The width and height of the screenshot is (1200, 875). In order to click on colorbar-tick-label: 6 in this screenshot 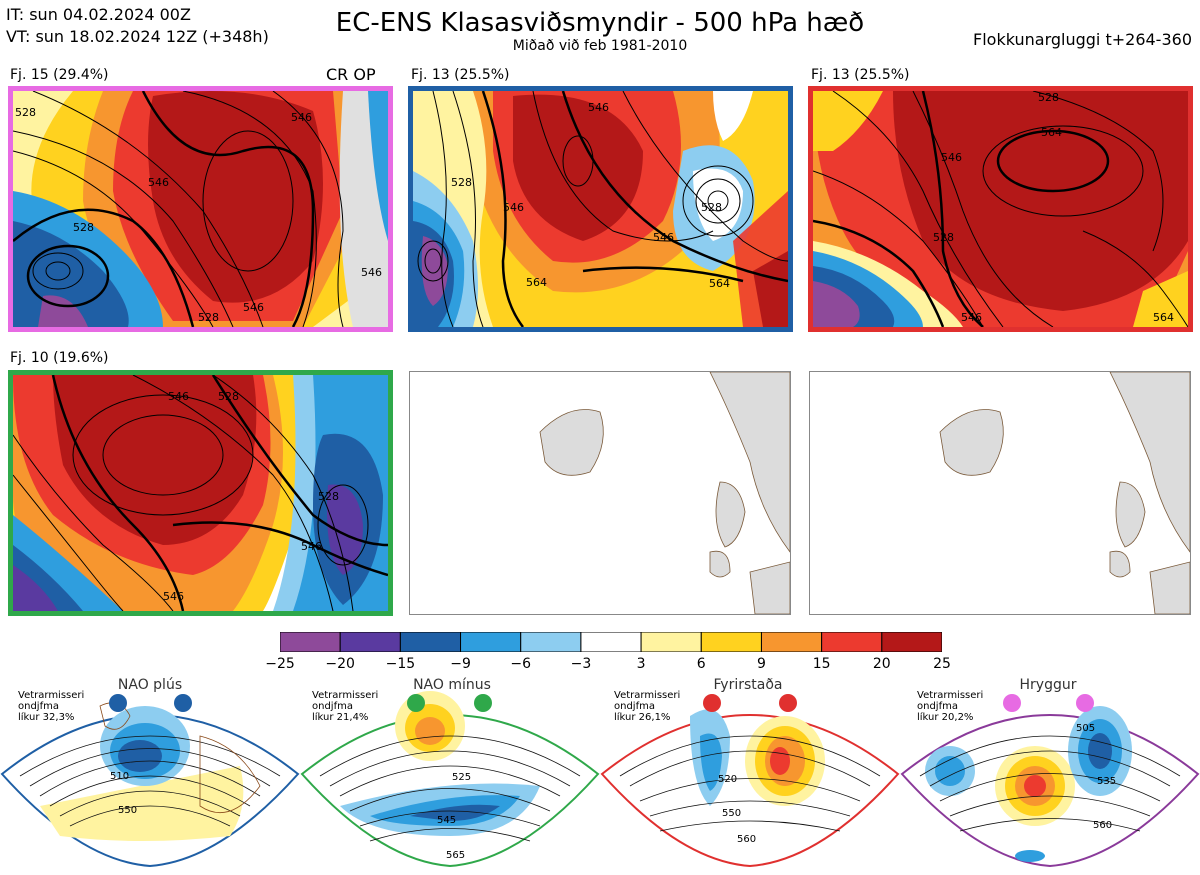, I will do `click(701, 664)`.